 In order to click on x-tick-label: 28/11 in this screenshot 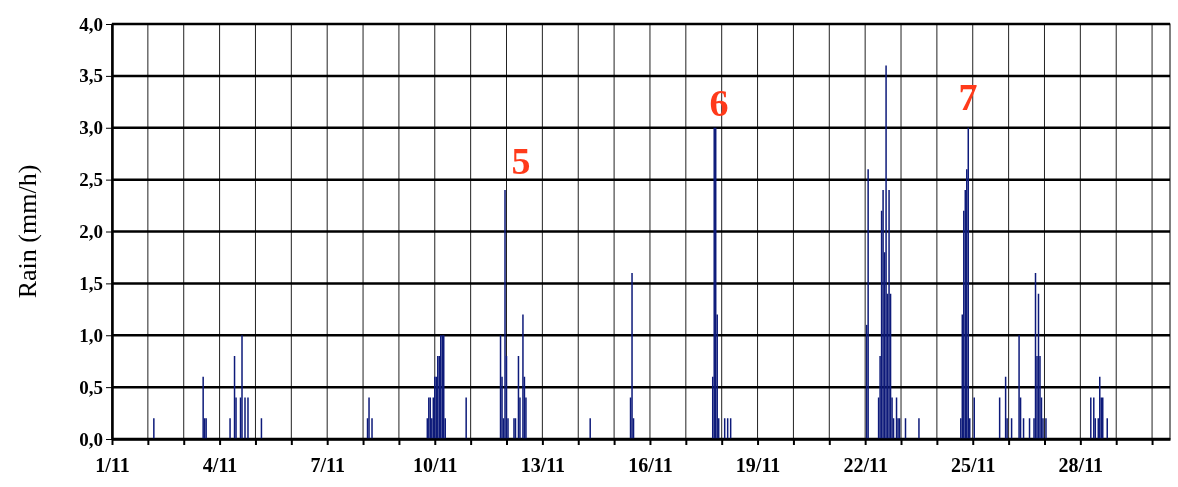, I will do `click(1081, 465)`.